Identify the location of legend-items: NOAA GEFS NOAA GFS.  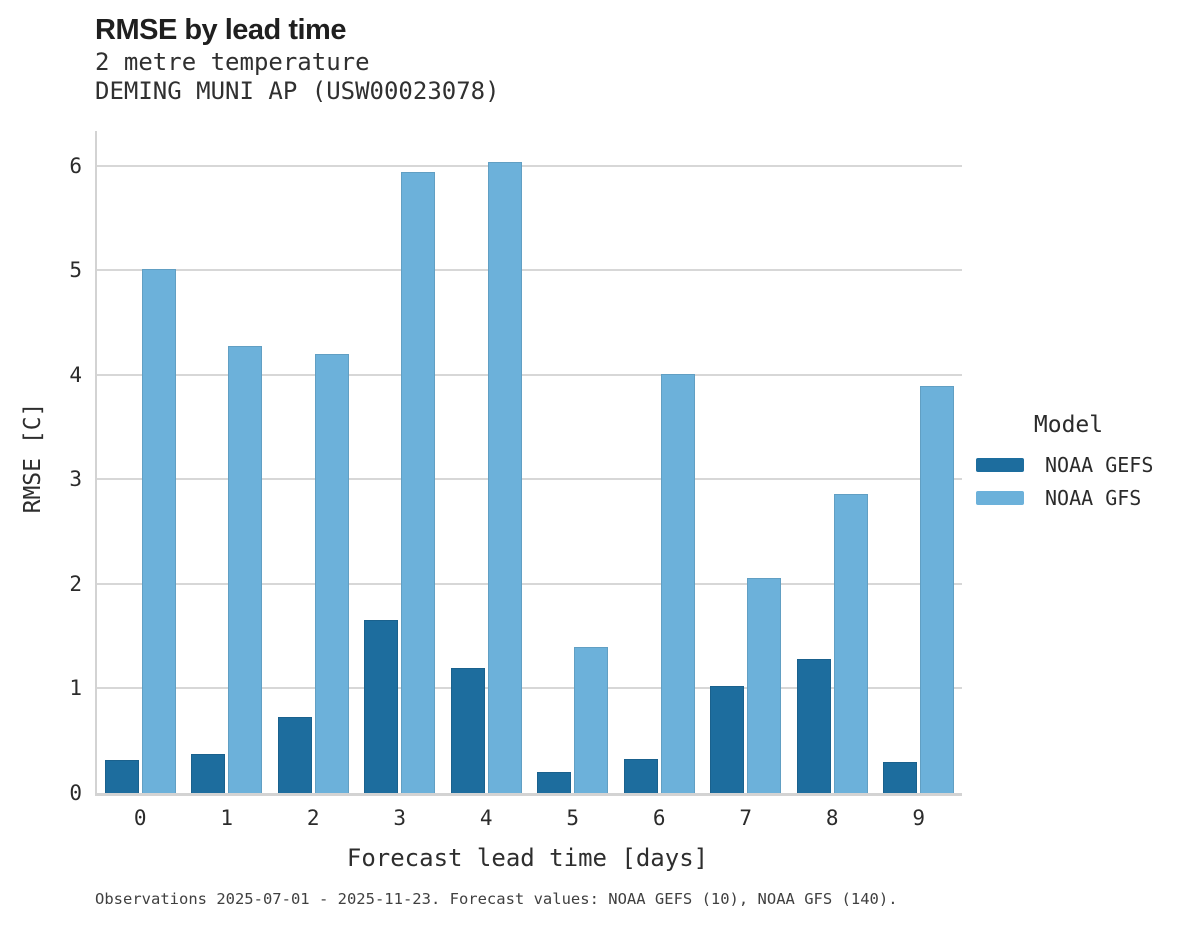
(1068, 481).